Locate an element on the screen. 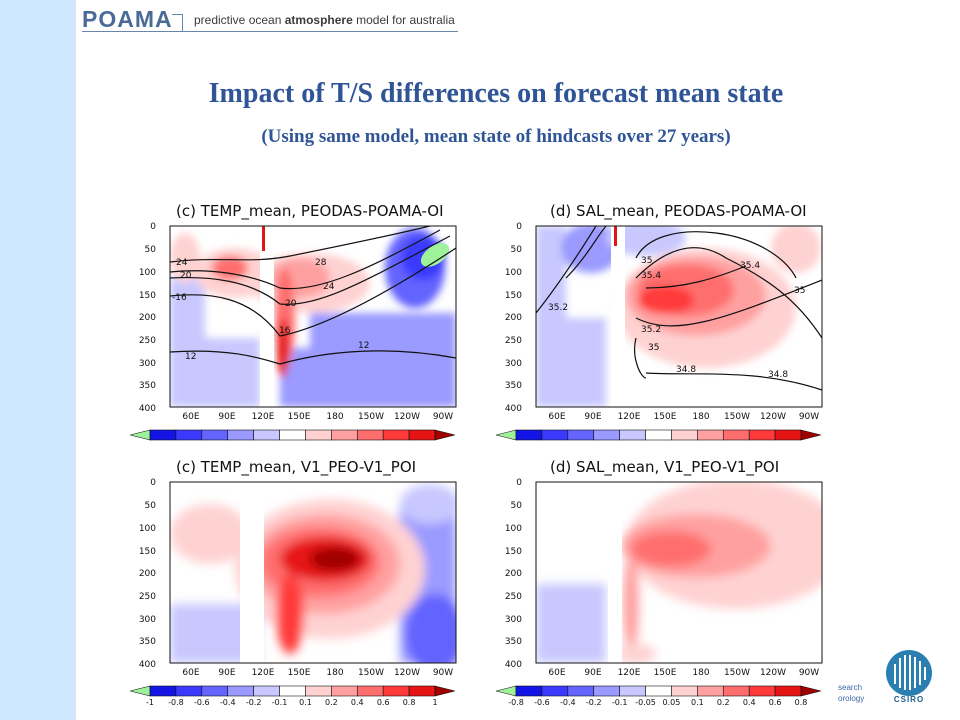 Image resolution: width=960 pixels, height=720 pixels. panel-title: (c) TEMP_mean, PEODAS-POAMA-OI is located at coordinates (310, 211).